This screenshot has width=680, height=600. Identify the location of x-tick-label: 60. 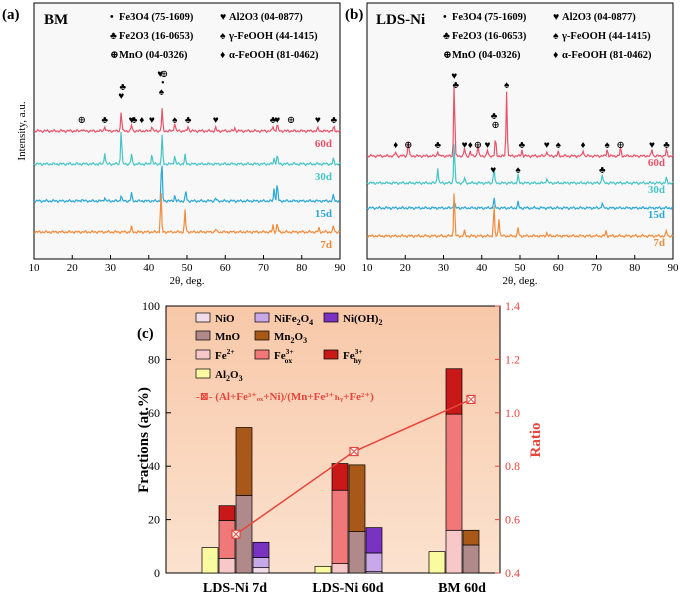
(559, 268).